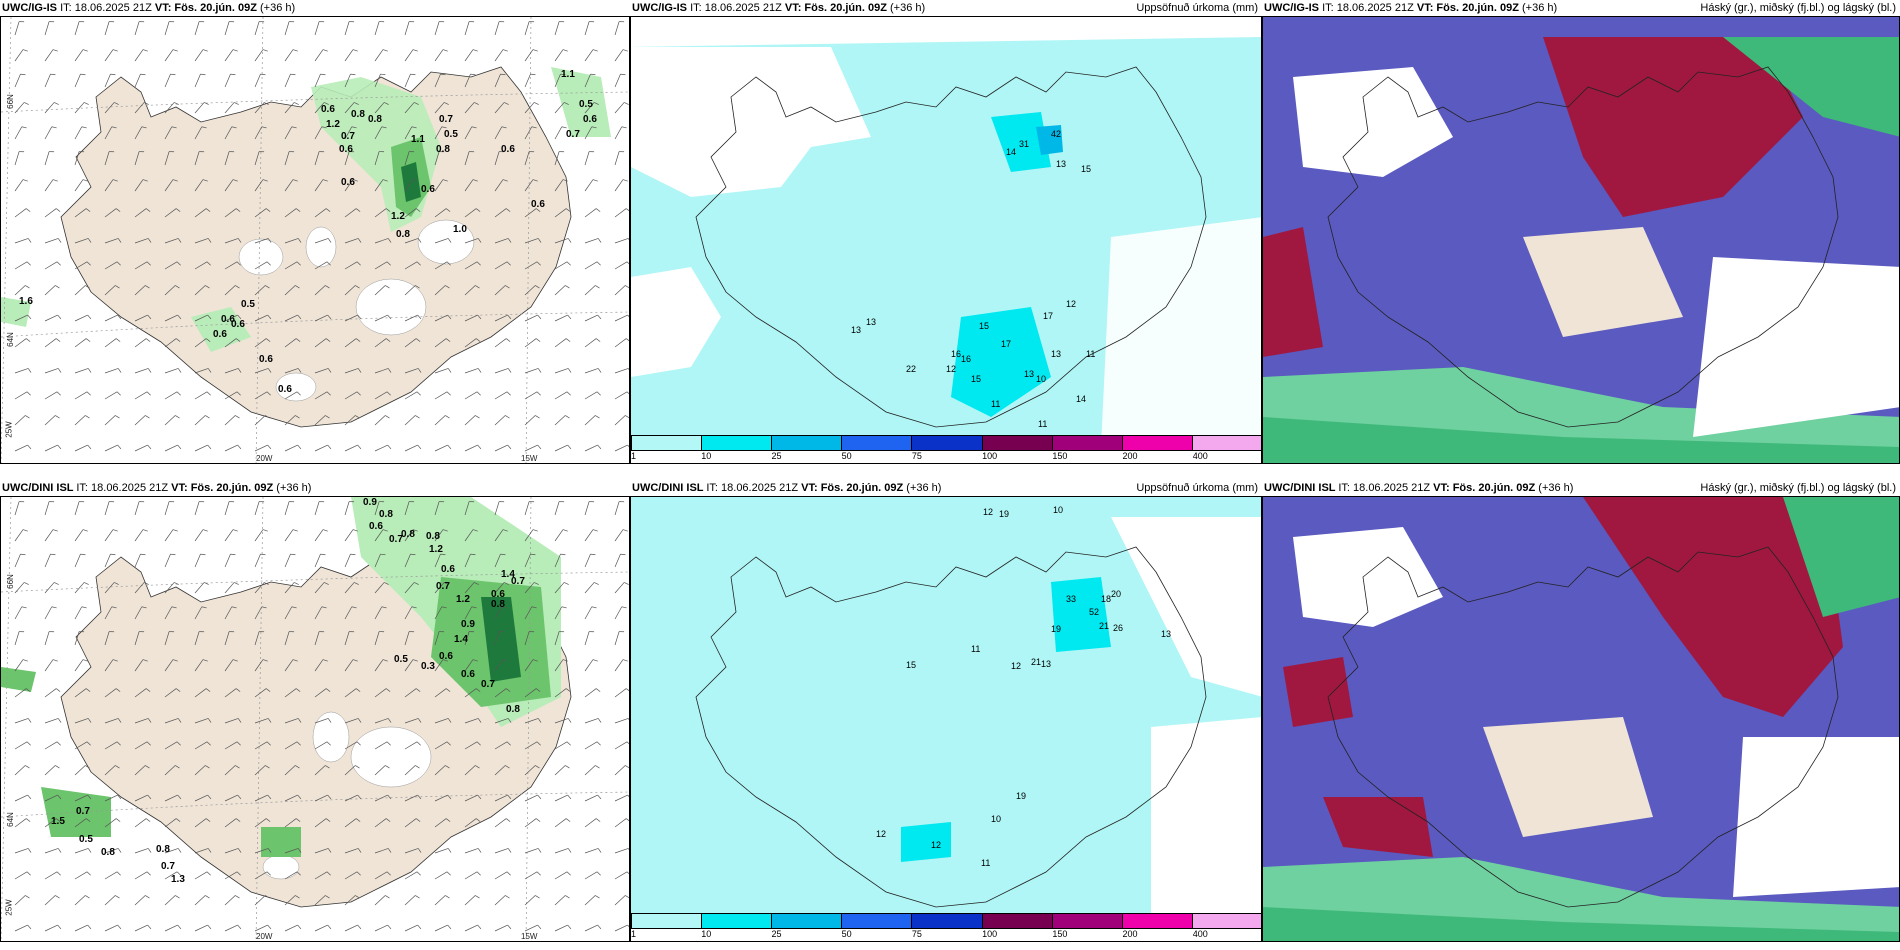 The width and height of the screenshot is (1900, 950). Describe the element at coordinates (386, 514) in the screenshot. I see `wind-value: 0.8` at that location.